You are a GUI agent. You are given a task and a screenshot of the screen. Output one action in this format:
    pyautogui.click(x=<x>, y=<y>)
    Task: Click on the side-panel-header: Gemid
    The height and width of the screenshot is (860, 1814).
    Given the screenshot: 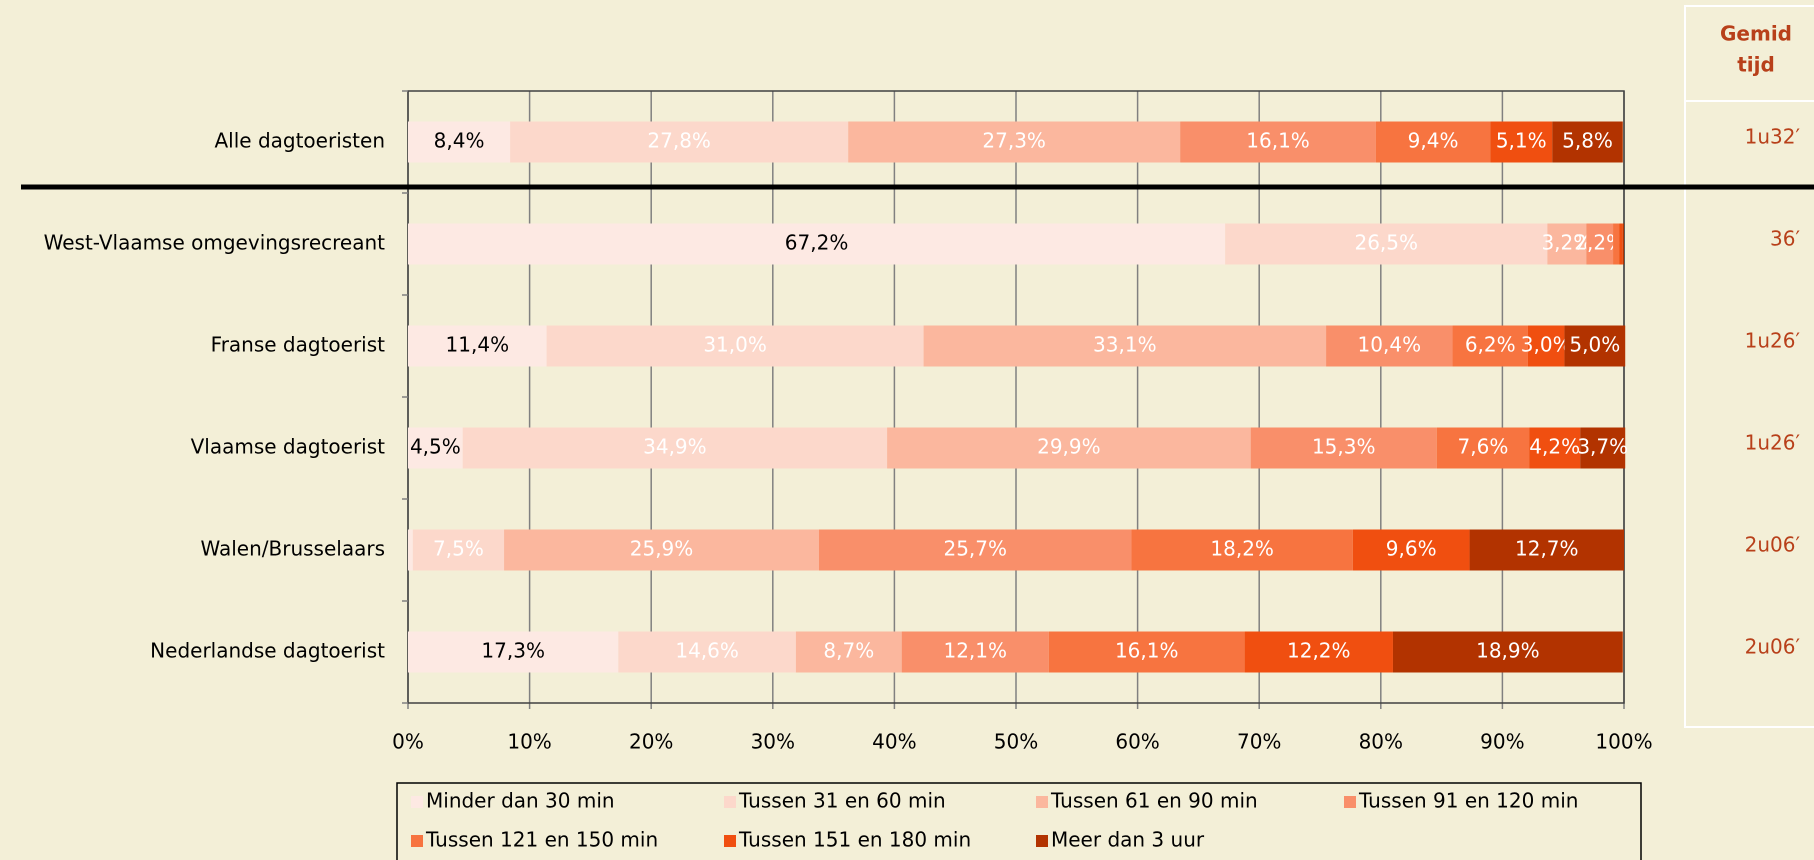 What is the action you would take?
    pyautogui.click(x=1756, y=34)
    